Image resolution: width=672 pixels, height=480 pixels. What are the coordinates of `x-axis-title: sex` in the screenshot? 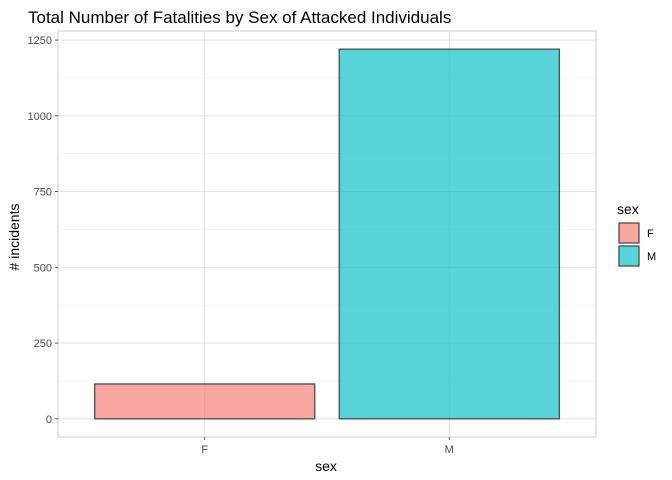 It's located at (326, 466).